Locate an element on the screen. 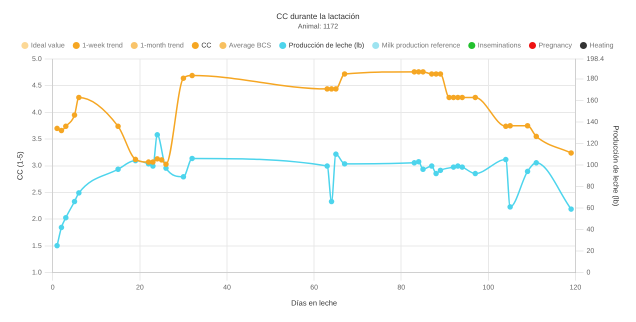 The width and height of the screenshot is (636, 322). chart-title: CC durante la lactación is located at coordinates (318, 17).